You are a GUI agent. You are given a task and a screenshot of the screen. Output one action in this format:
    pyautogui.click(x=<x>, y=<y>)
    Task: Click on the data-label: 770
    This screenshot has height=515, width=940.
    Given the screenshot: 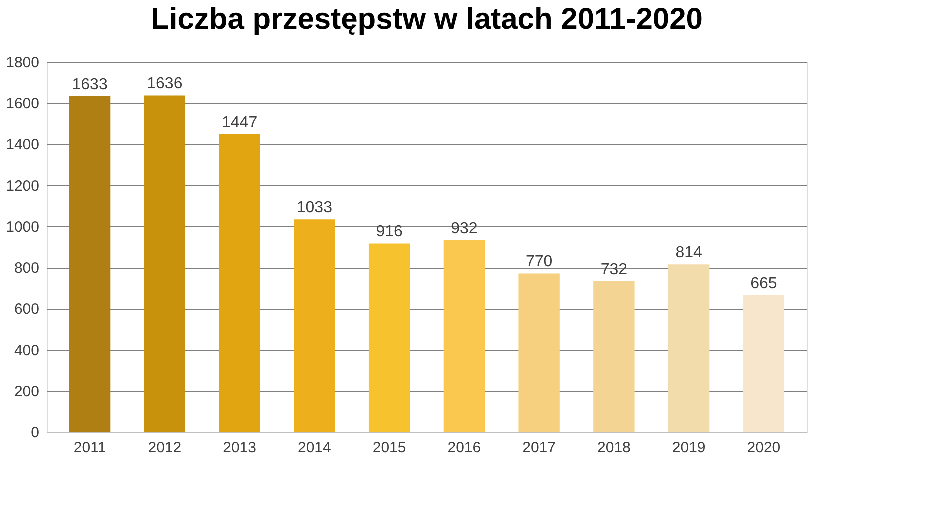 What is the action you would take?
    pyautogui.click(x=539, y=262)
    